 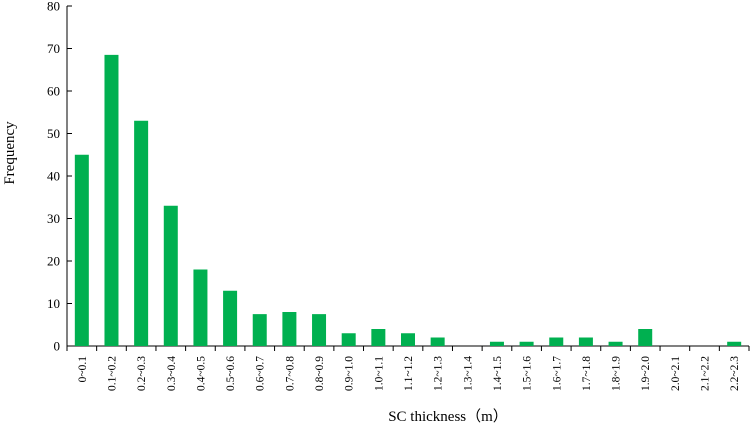 I want to click on bar-0.1~0.2, so click(x=111, y=200).